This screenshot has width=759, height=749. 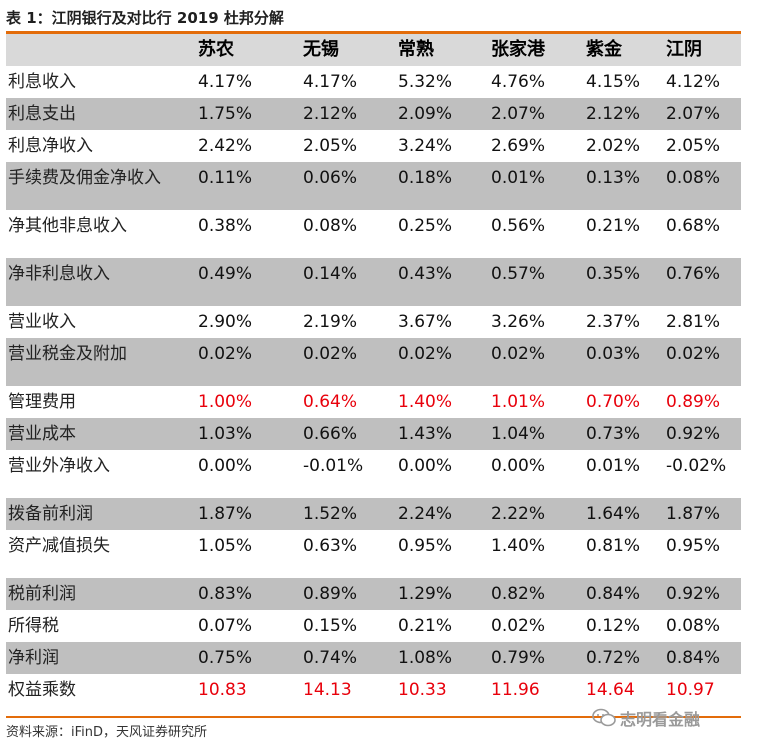 What do you see at coordinates (613, 146) in the screenshot?
I see `cell-value: 2.02%` at bounding box center [613, 146].